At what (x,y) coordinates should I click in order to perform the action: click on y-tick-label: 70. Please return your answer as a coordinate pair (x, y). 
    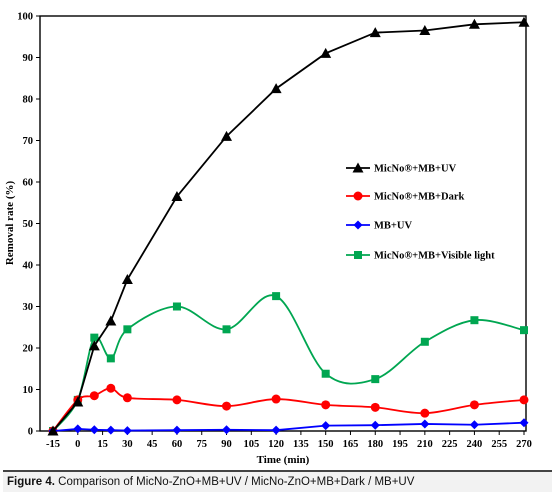
    Looking at the image, I should click on (28, 141).